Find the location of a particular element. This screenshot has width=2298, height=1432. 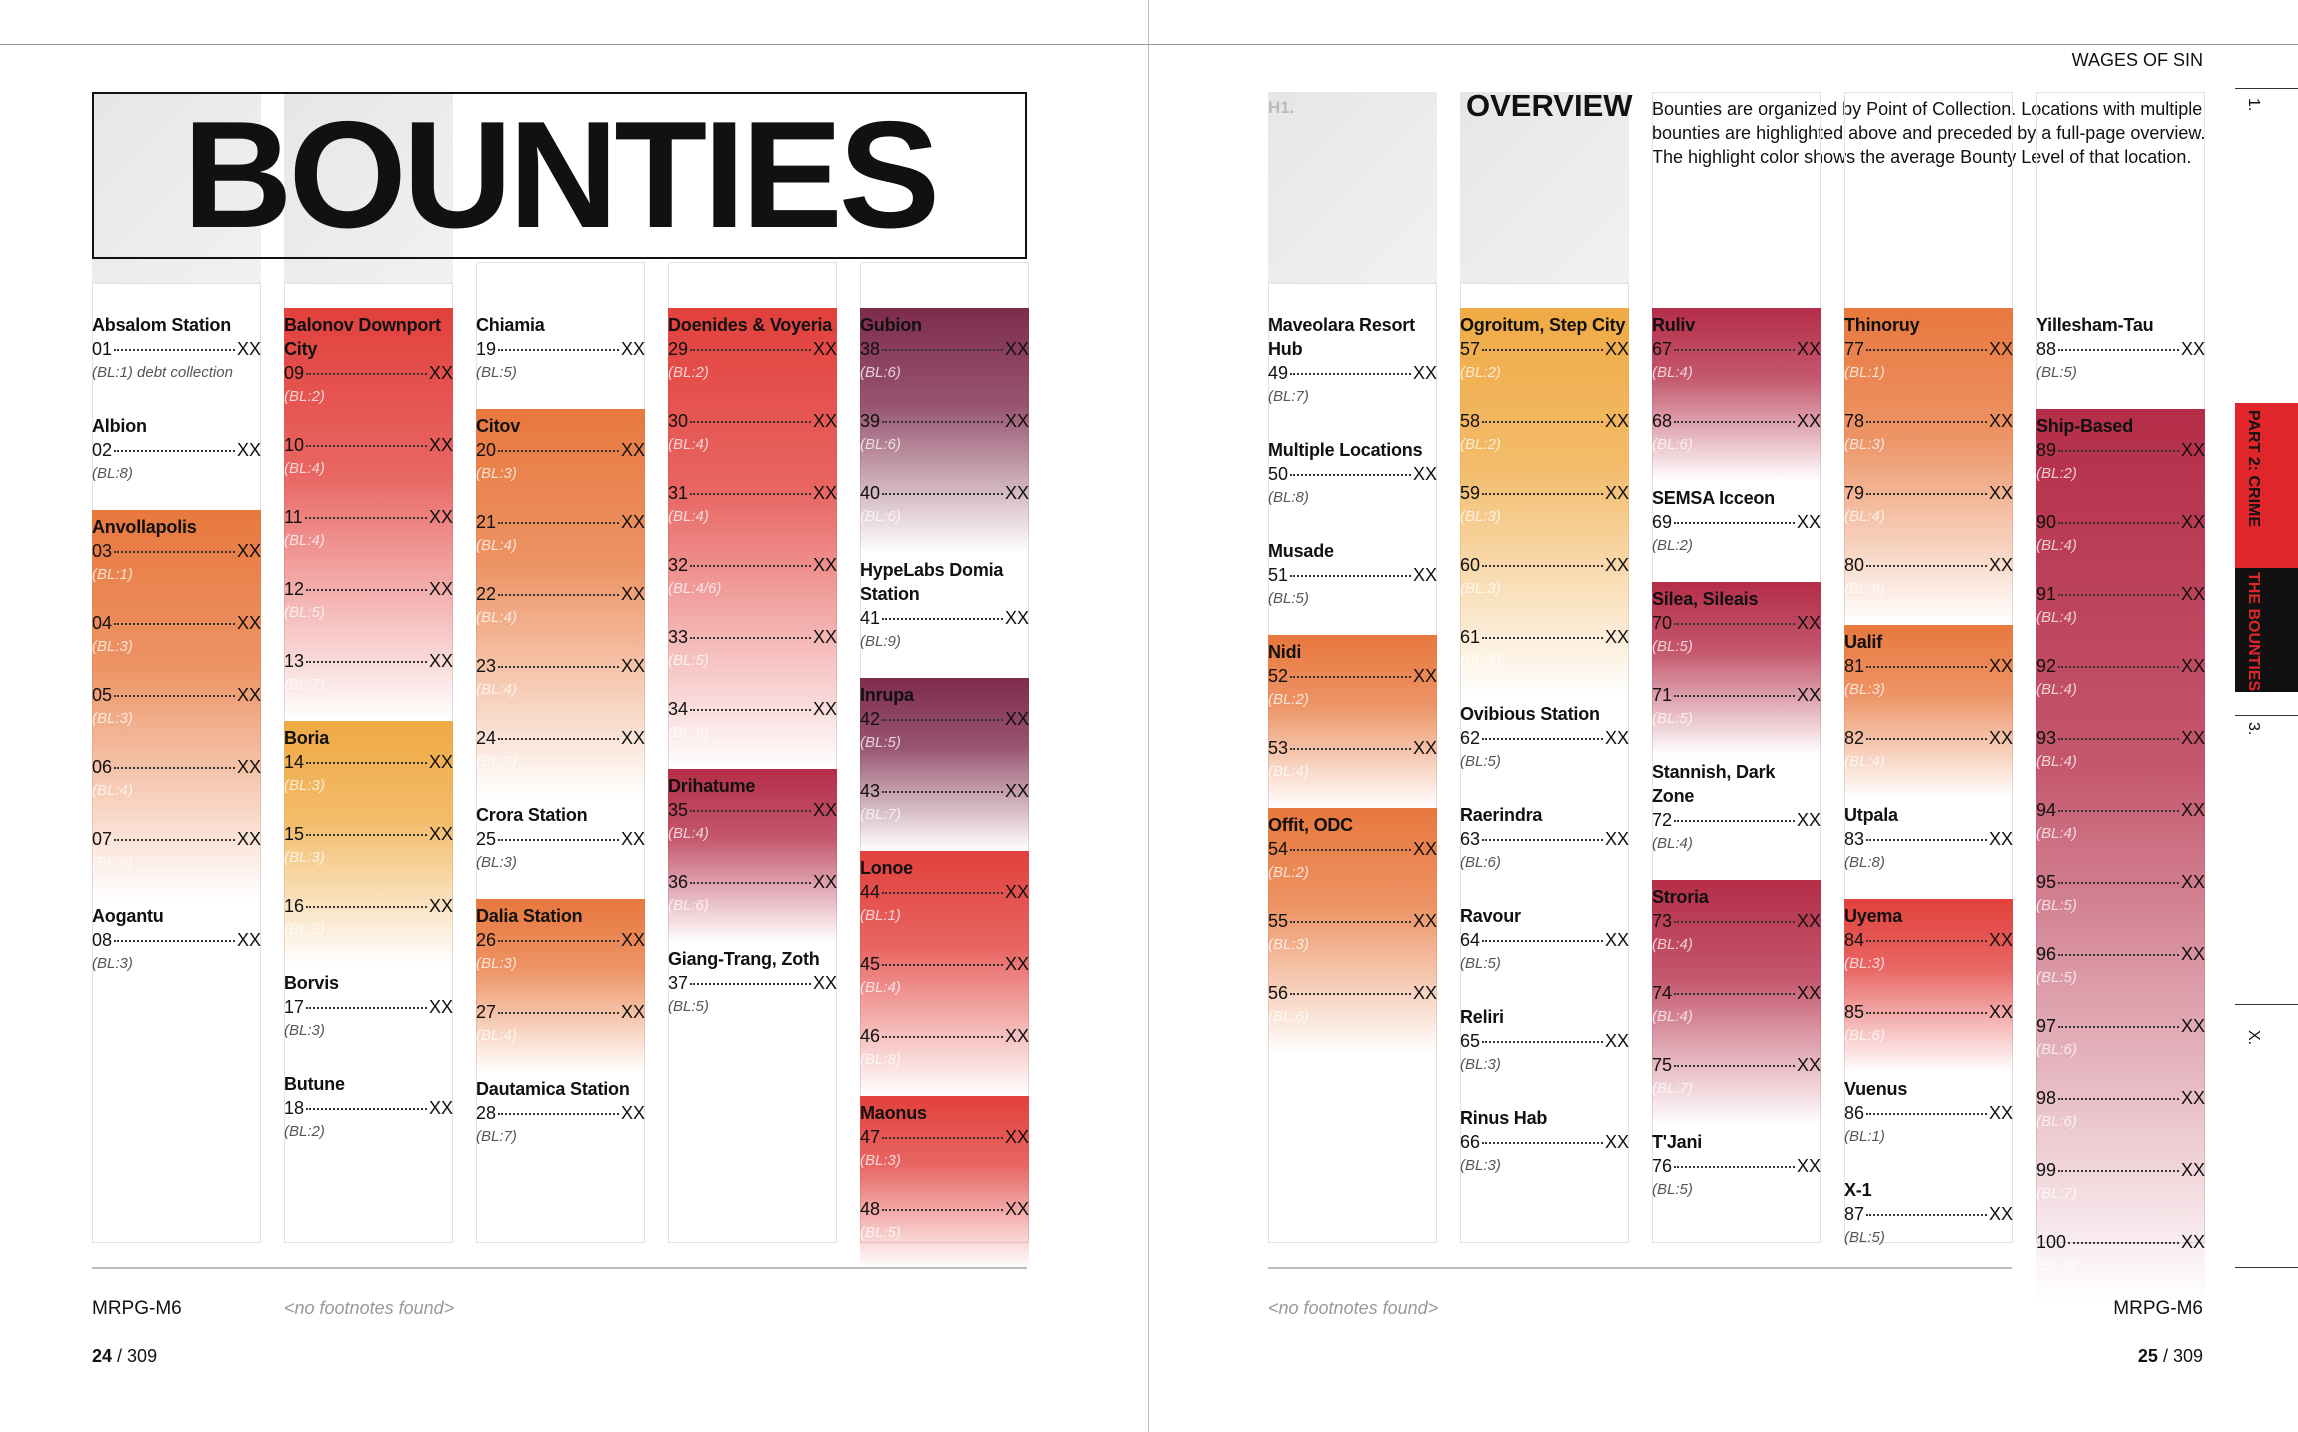

page-total: / 309 is located at coordinates (2182, 1356).